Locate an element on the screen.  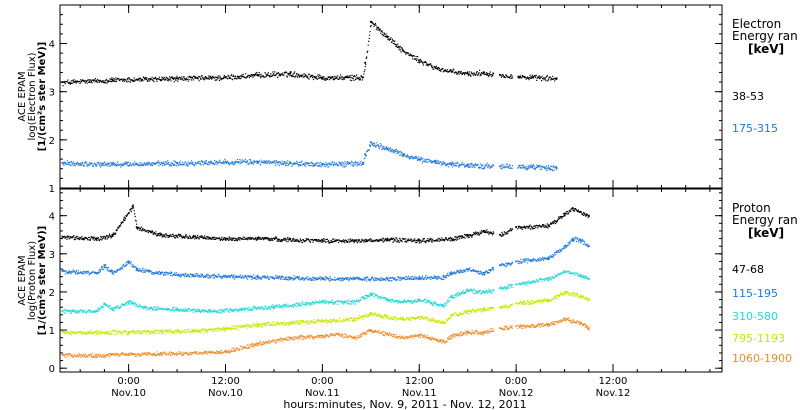
y-axis-label-line: log(Proton Flux) is located at coordinates (32, 280).